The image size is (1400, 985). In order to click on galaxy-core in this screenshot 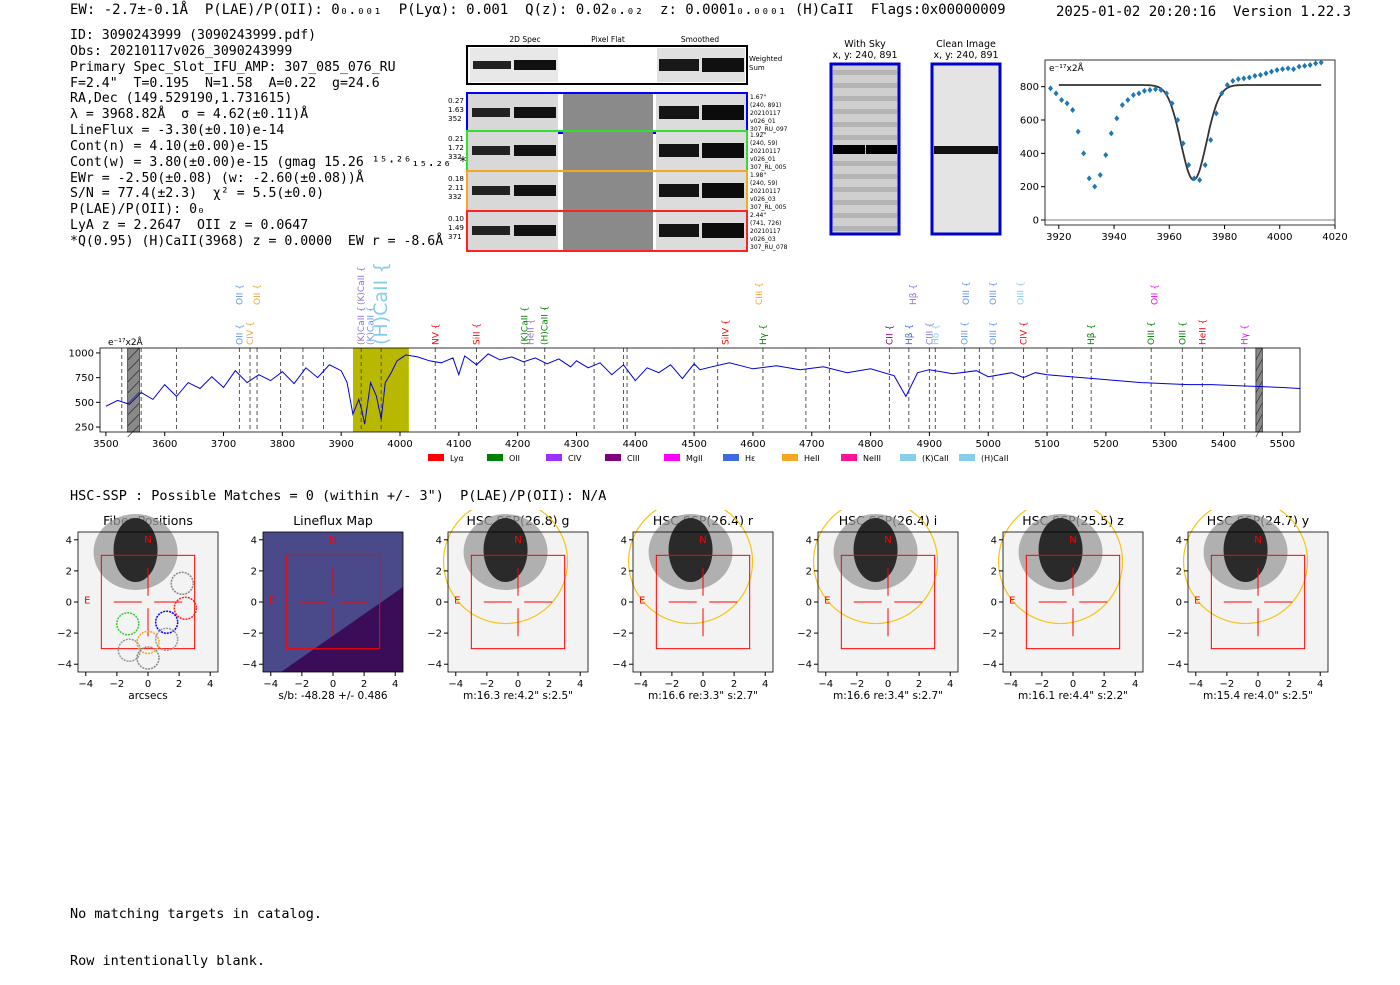, I will do `click(135, 550)`.